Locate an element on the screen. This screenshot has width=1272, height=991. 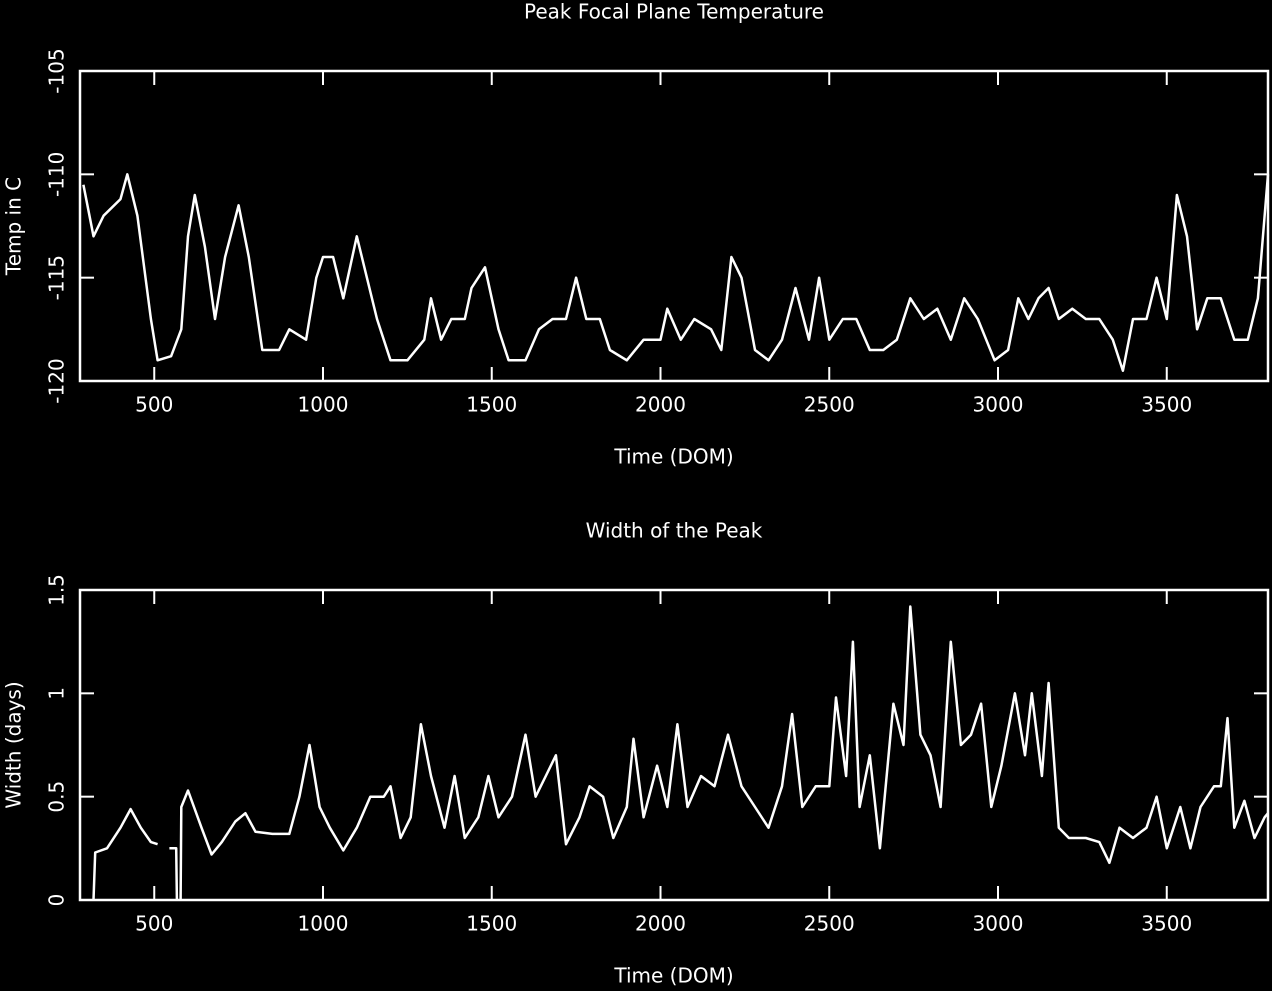
y-tick-label: -105 is located at coordinates (57, 70).